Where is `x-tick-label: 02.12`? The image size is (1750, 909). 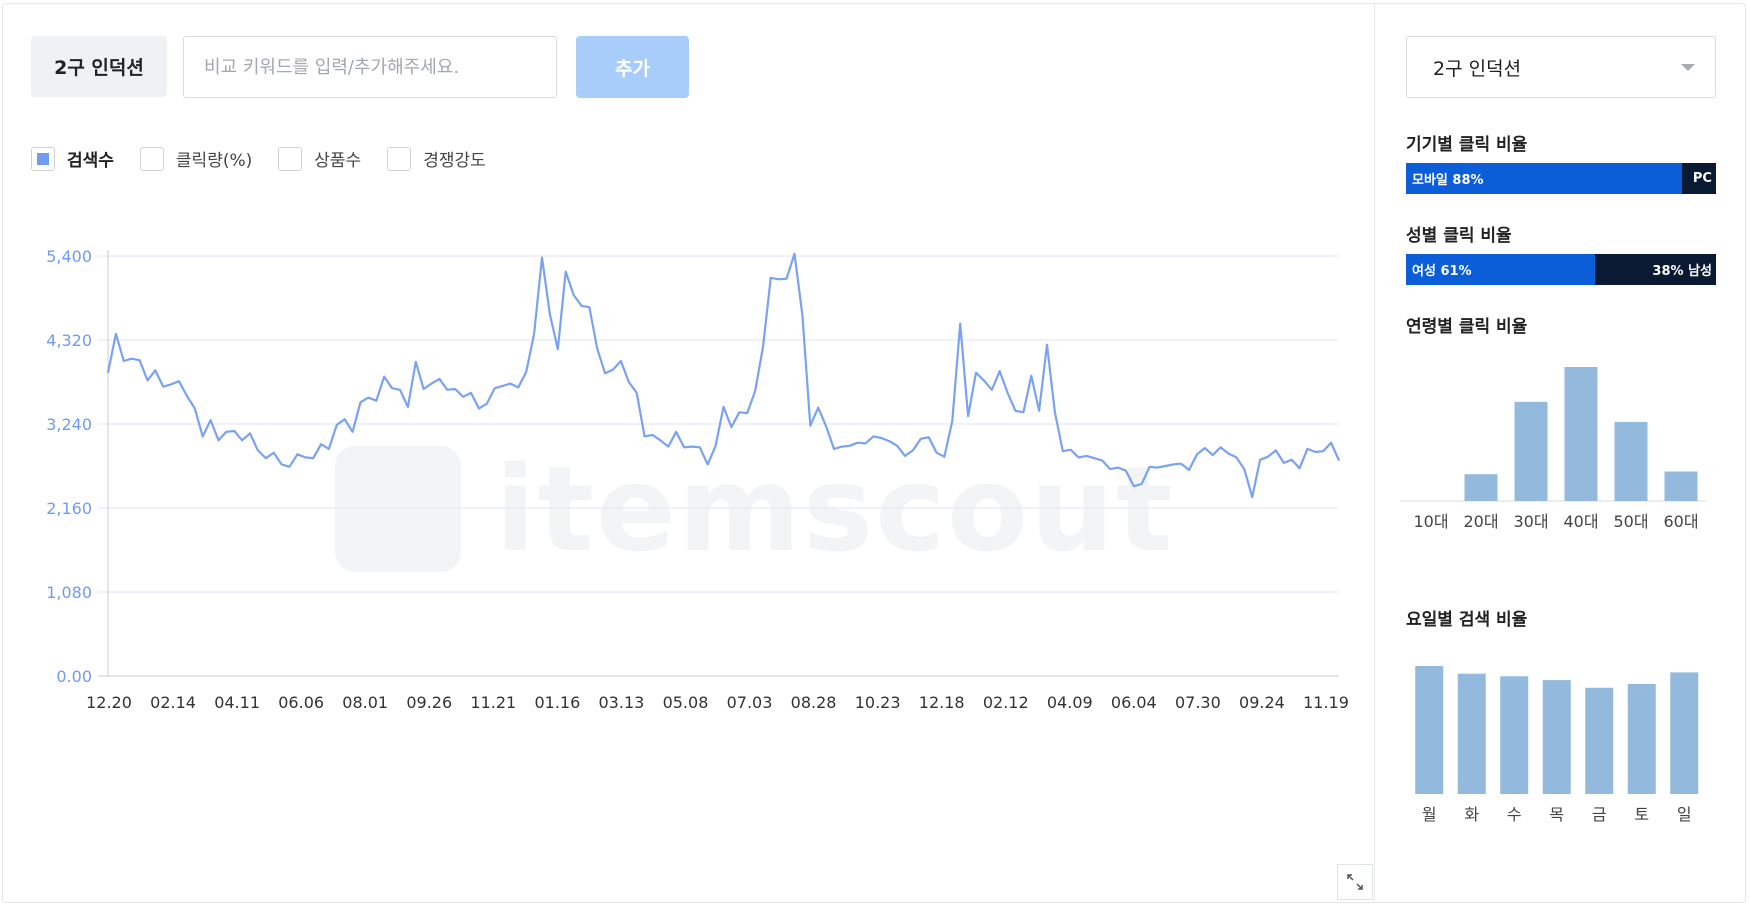
x-tick-label: 02.12 is located at coordinates (1006, 702).